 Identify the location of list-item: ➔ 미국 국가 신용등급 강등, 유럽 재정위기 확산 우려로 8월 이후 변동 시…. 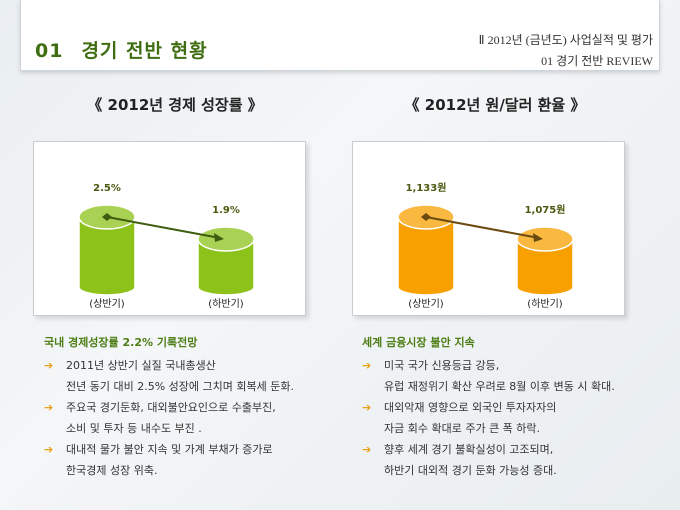
(521, 376).